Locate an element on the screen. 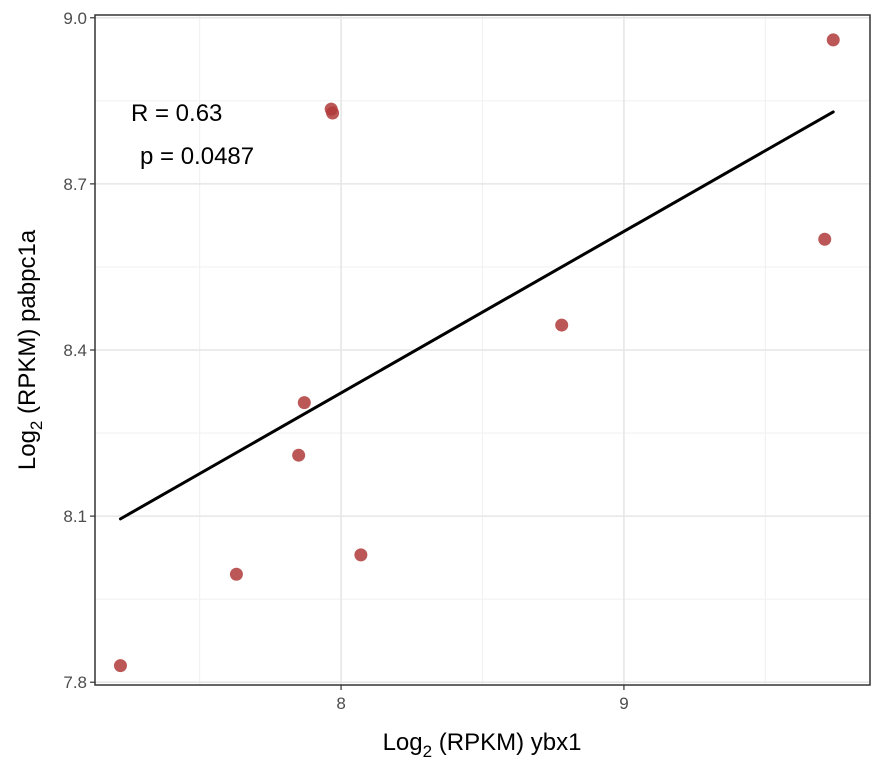 The height and width of the screenshot is (768, 885). x-tick-label: 8 is located at coordinates (340, 703).